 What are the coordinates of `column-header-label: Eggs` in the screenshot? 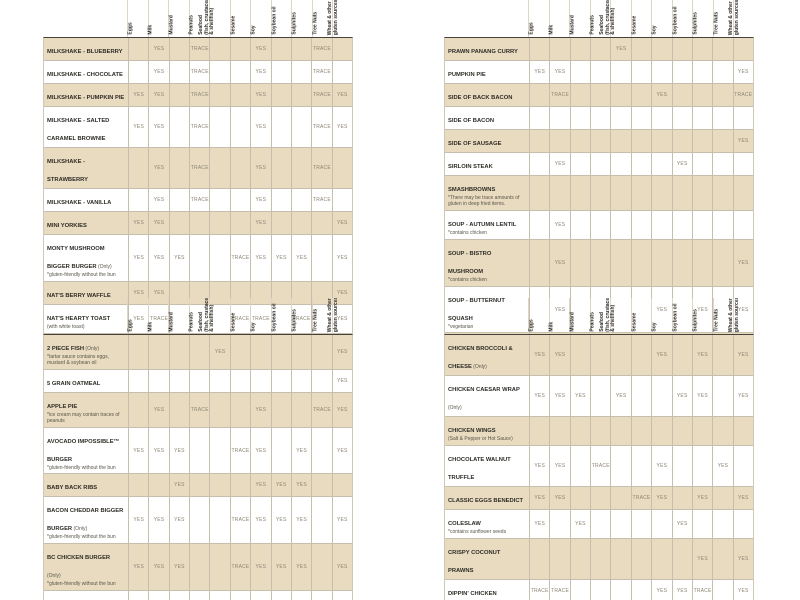 It's located at (531, 28).